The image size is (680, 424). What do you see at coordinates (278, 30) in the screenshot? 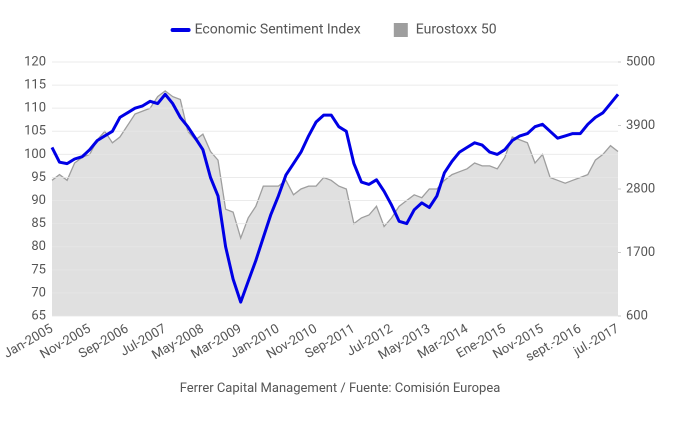
I see `legend-label: Economic Sentiment Index` at bounding box center [278, 30].